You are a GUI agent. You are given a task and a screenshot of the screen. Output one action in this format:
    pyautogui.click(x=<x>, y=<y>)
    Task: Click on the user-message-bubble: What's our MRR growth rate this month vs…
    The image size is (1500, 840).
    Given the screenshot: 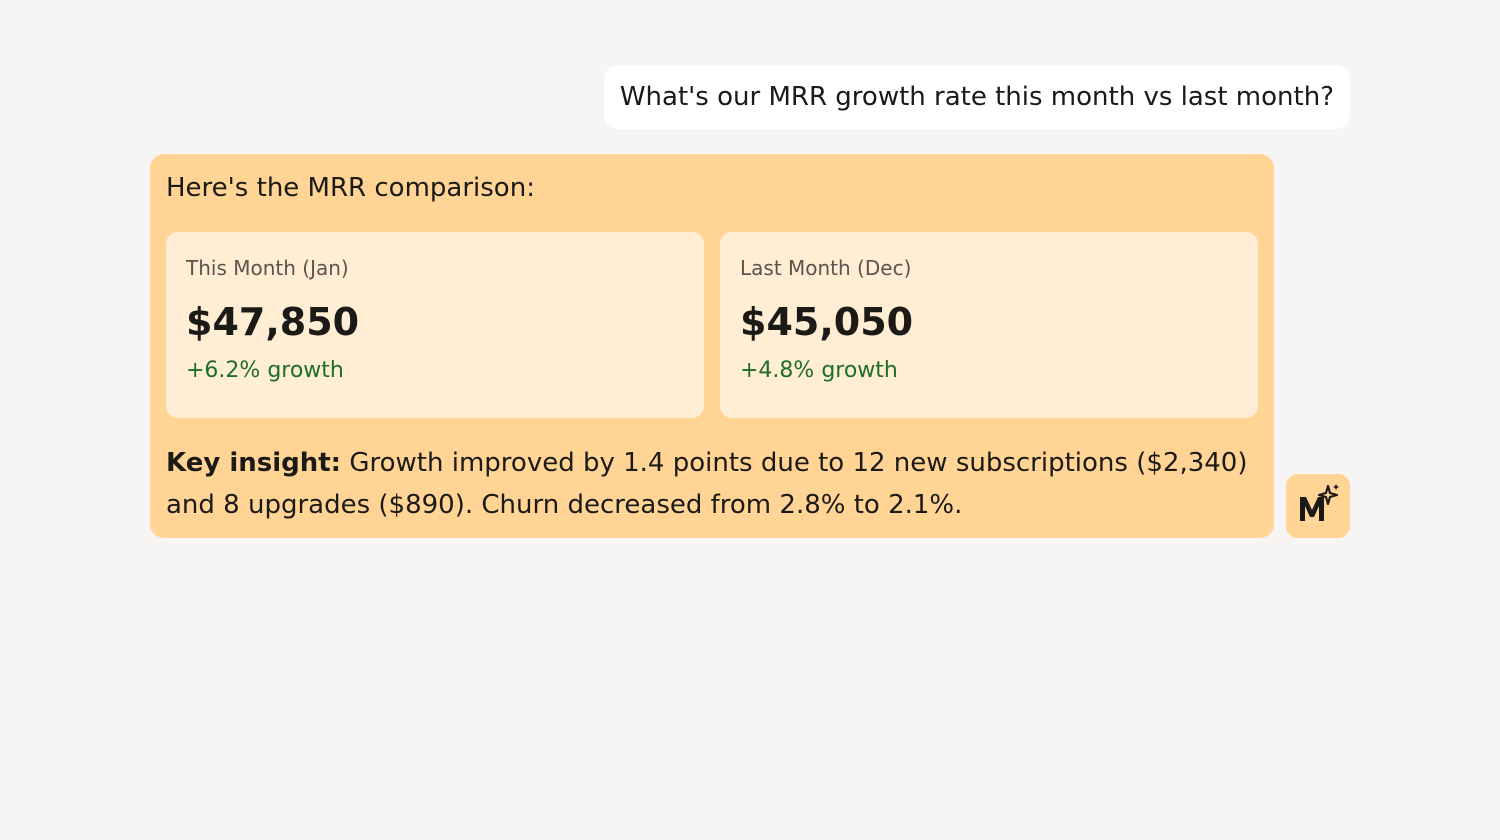 What is the action you would take?
    pyautogui.click(x=976, y=97)
    